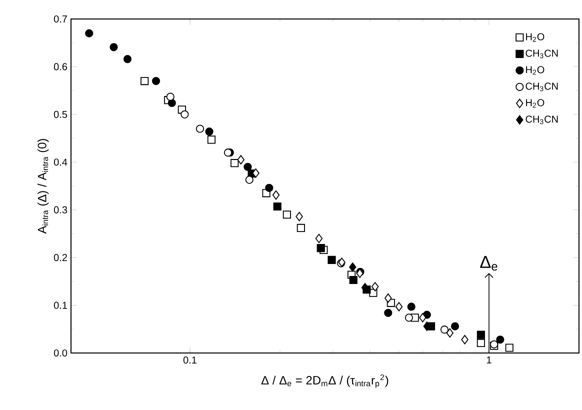 The image size is (582, 410). Describe the element at coordinates (61, 162) in the screenshot. I see `y-tick-label: 0.4` at that location.